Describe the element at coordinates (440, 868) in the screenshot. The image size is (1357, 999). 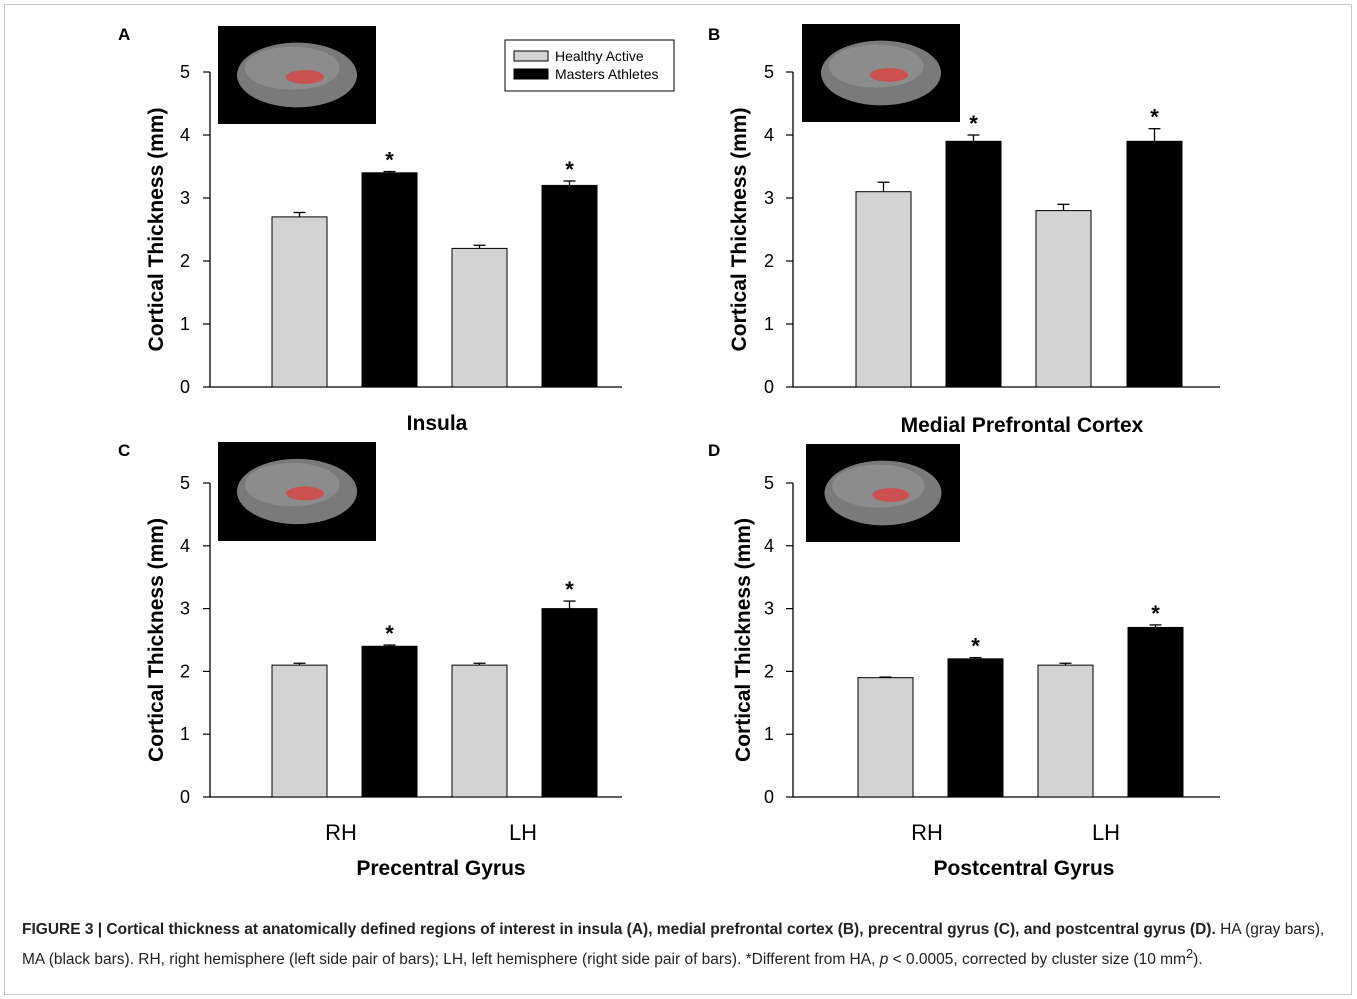
I see `x-axis-label: Precentral Gyrus` at that location.